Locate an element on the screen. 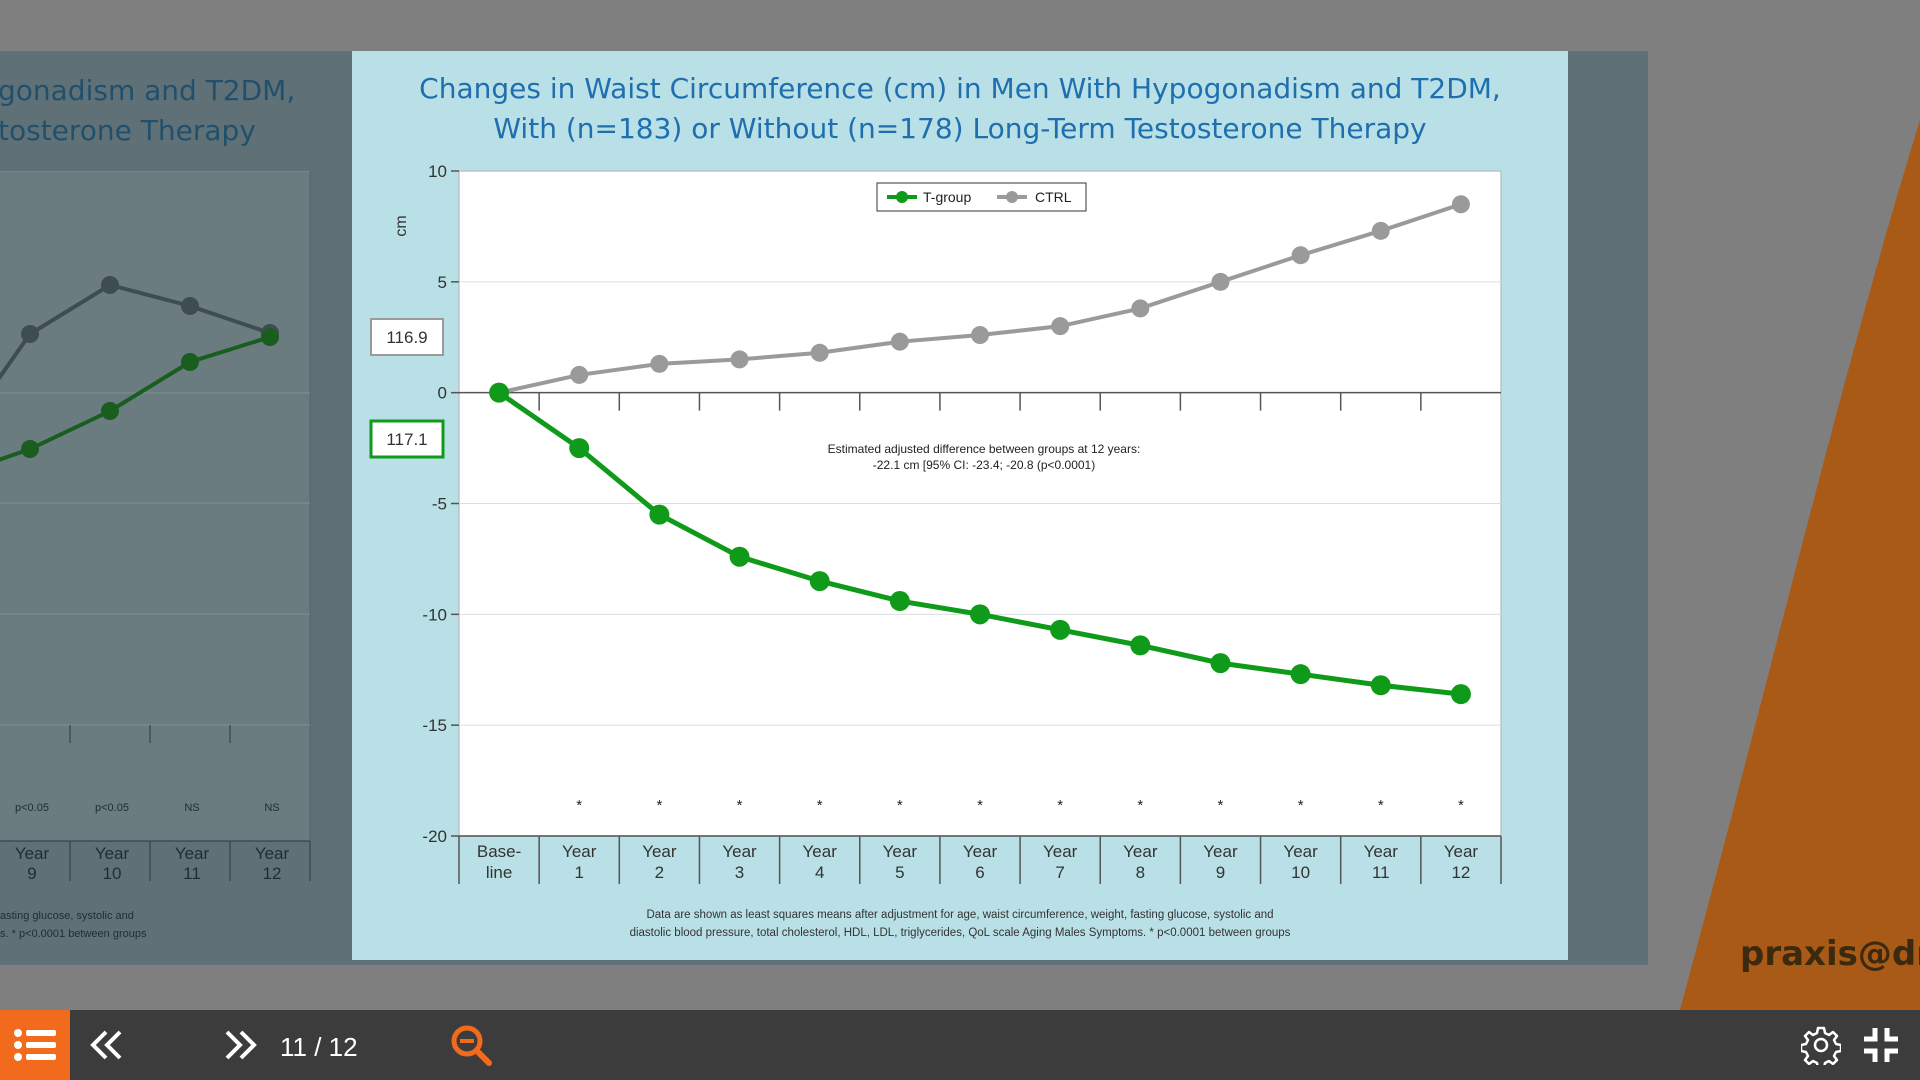 The height and width of the screenshot is (1080, 1920). category-label: line is located at coordinates (499, 872).